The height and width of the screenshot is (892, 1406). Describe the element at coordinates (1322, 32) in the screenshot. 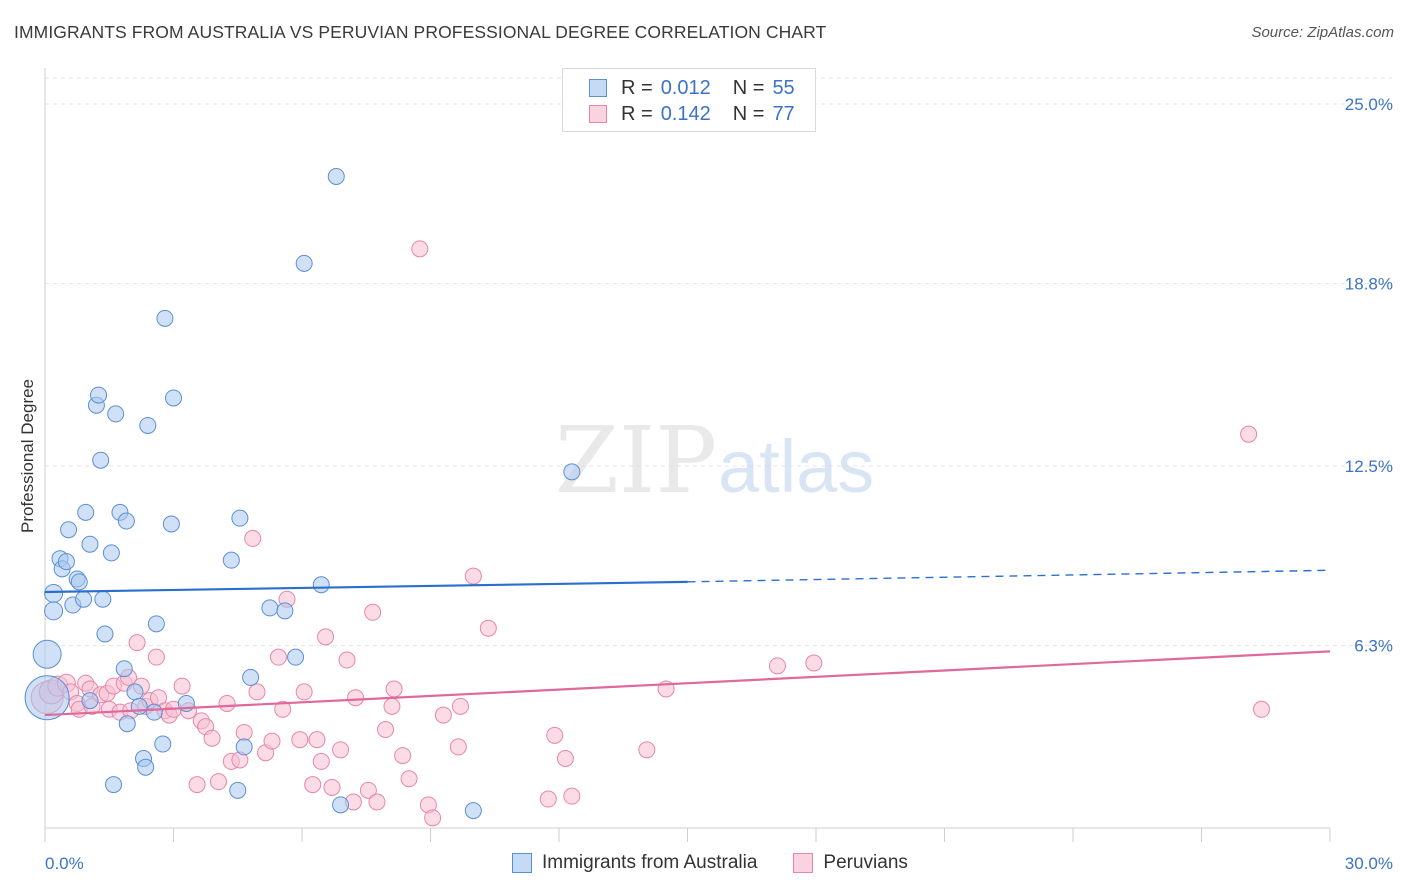

I see `source-label: Source: ZipAtlas.com` at that location.